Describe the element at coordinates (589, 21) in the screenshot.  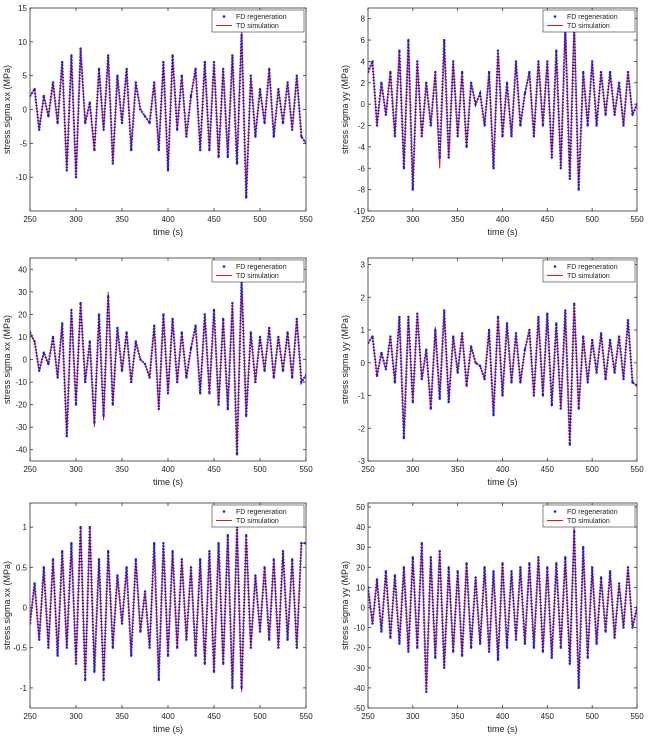
I see `legend-box` at that location.